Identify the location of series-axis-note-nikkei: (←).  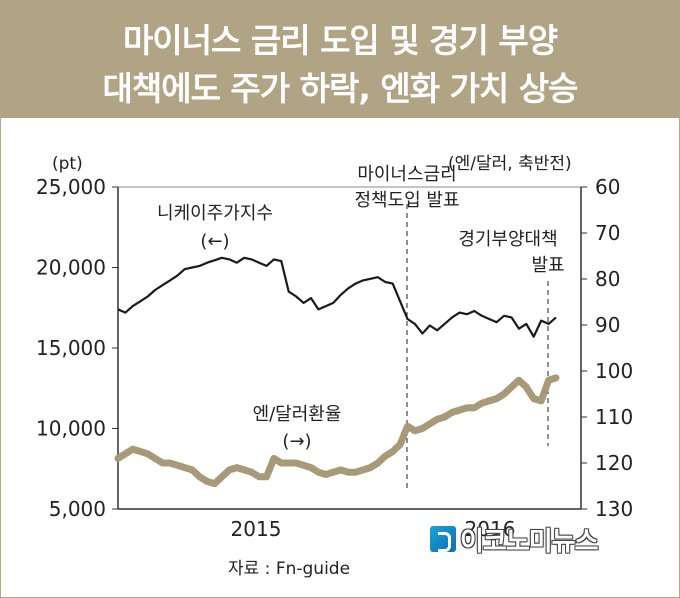
(214, 241).